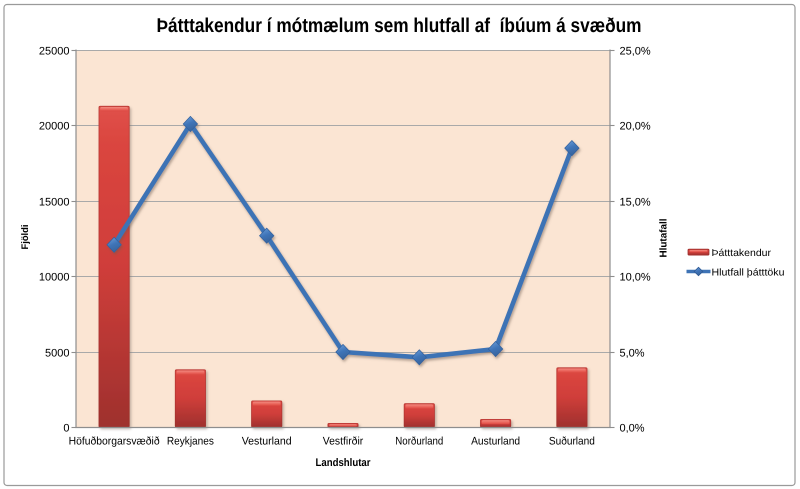 The image size is (800, 489). I want to click on svg-text: 25,0%, so click(635, 51).